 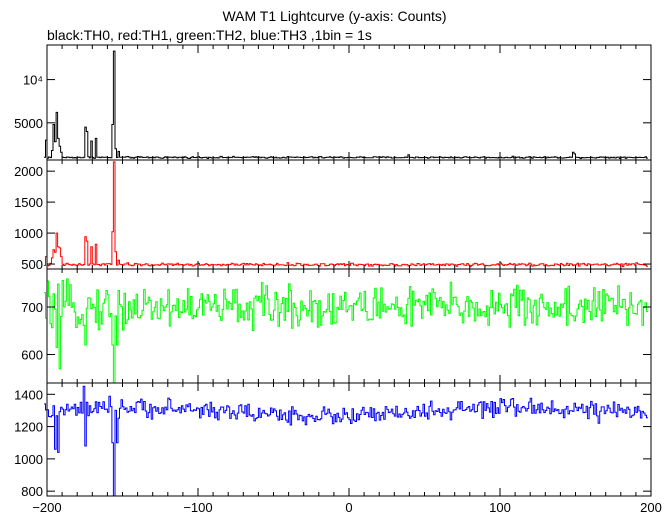 What do you see at coordinates (33, 80) in the screenshot?
I see `panel-1-ytick-label: 10⁴` at bounding box center [33, 80].